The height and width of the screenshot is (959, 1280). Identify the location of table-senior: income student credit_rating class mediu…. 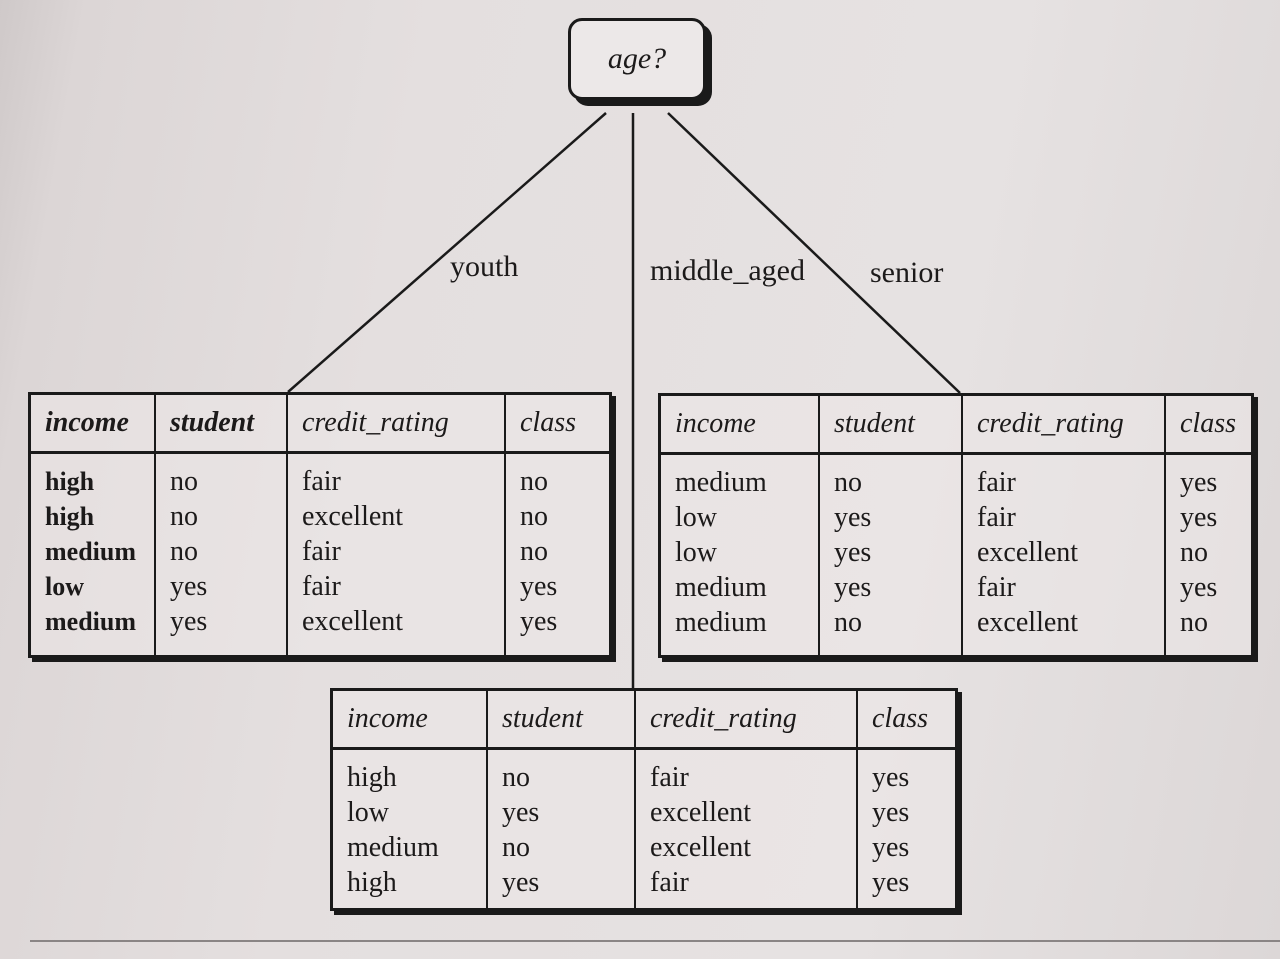
(956, 525).